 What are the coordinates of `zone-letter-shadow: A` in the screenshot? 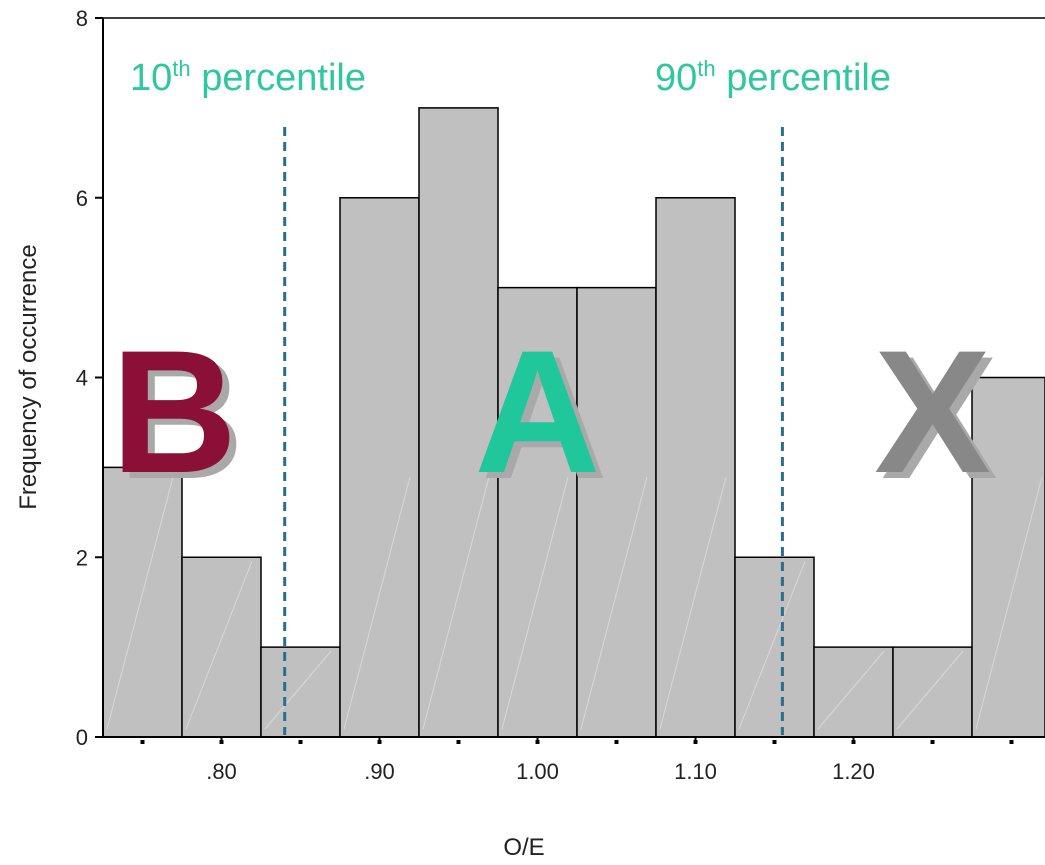 It's located at (544, 418).